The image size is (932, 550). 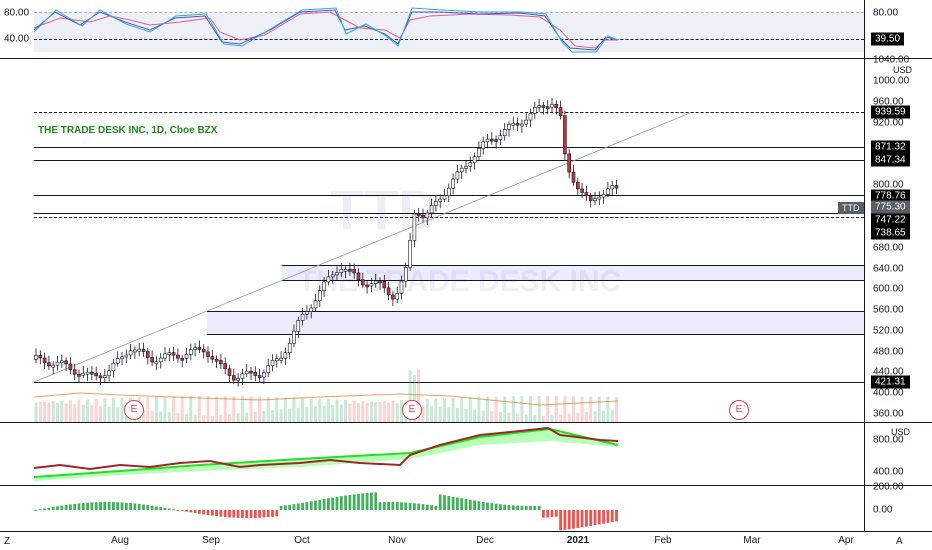 What do you see at coordinates (412, 410) in the screenshot?
I see `earnings-marker-nov: E` at bounding box center [412, 410].